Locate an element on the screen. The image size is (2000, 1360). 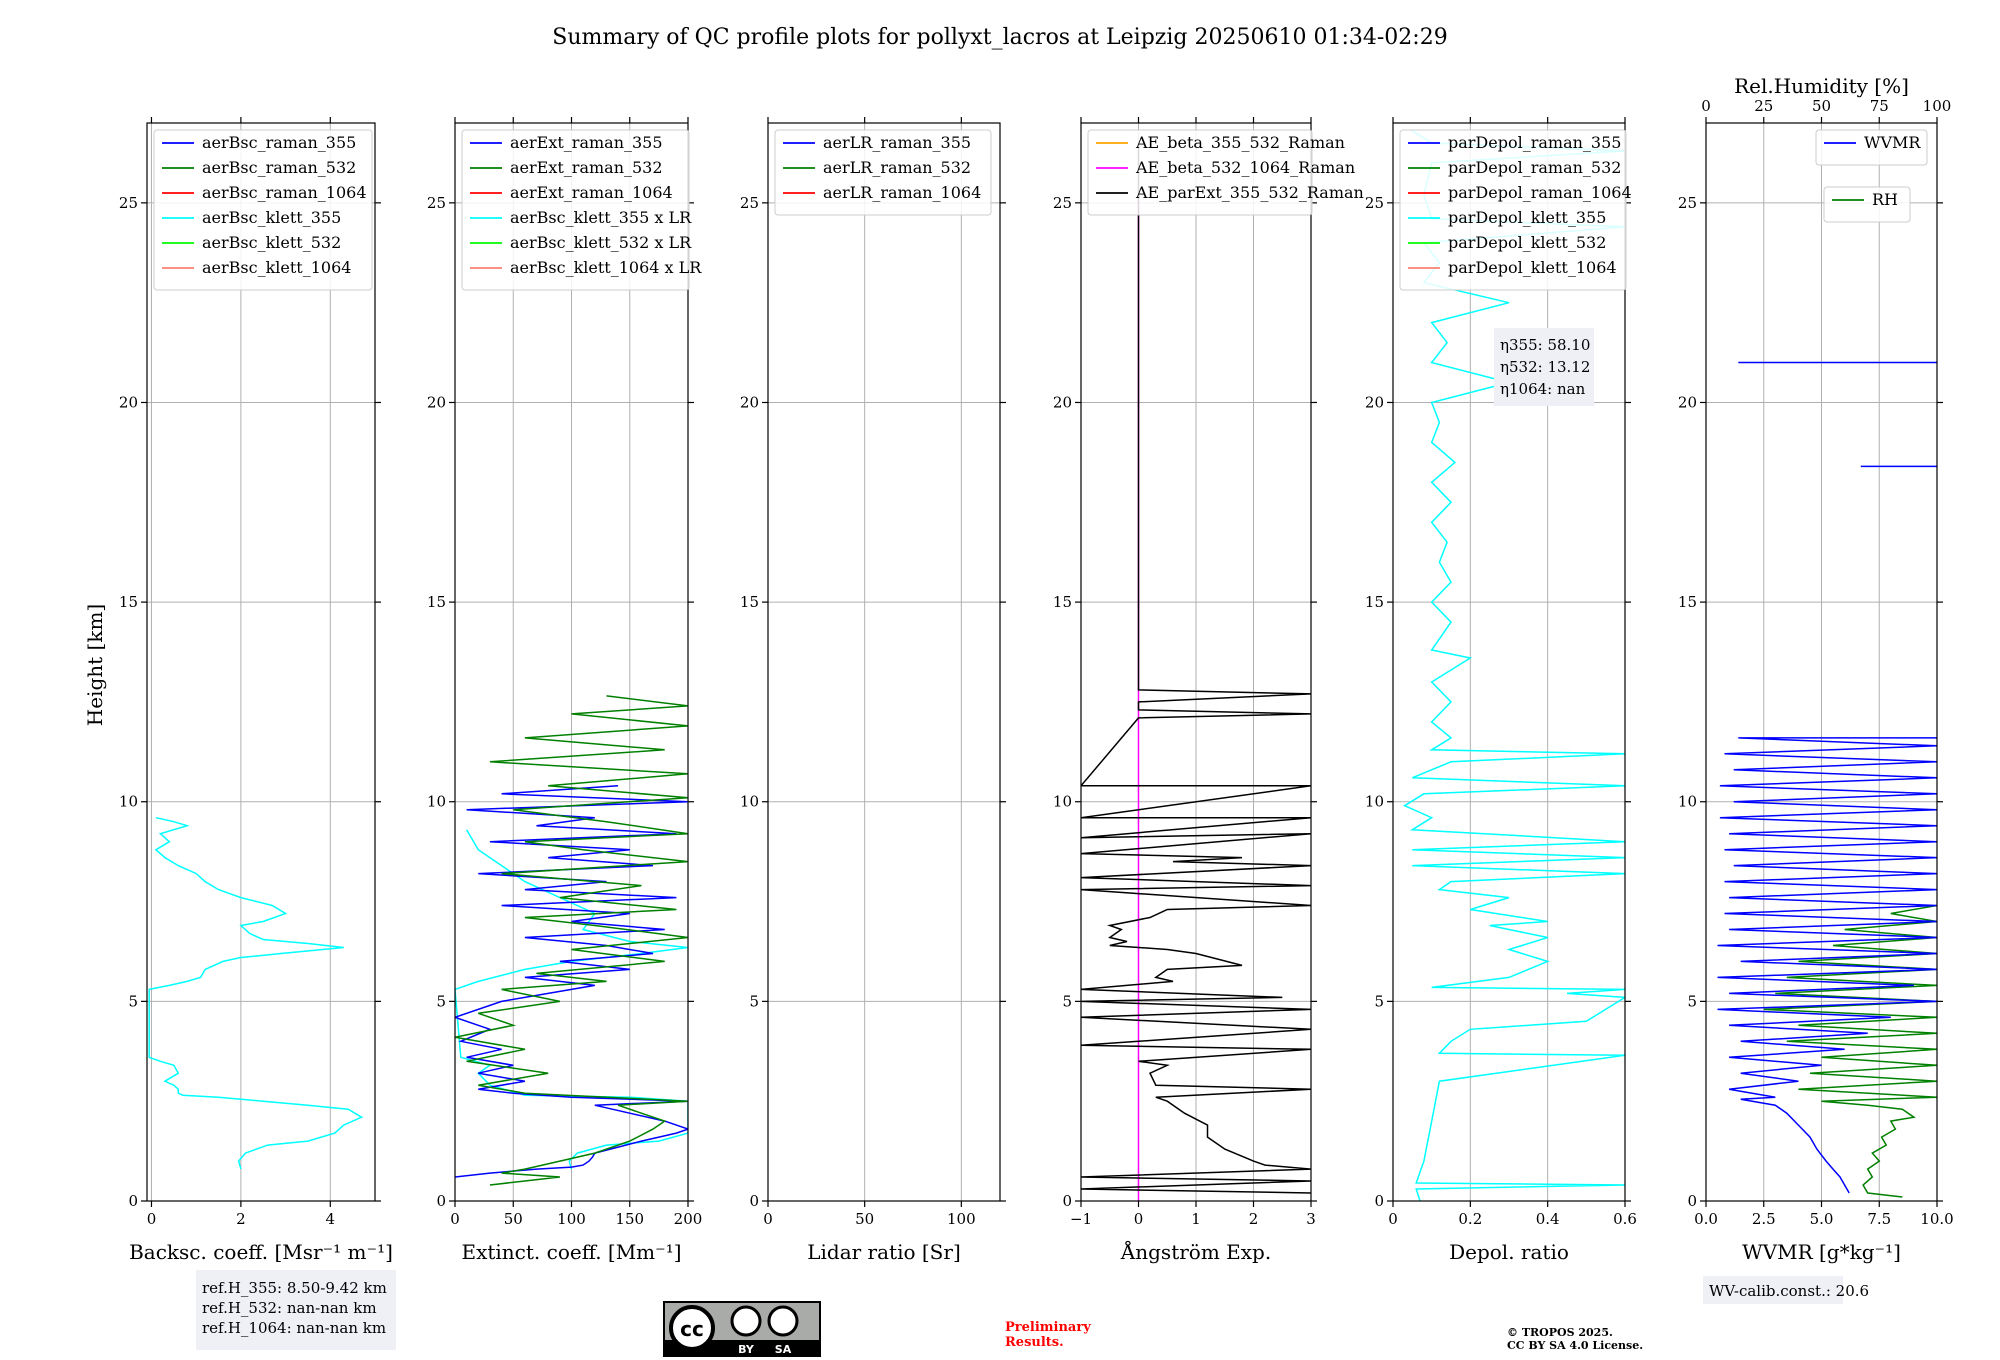
legend-entry: aerBsc_klett_1064 is located at coordinates (276, 267).